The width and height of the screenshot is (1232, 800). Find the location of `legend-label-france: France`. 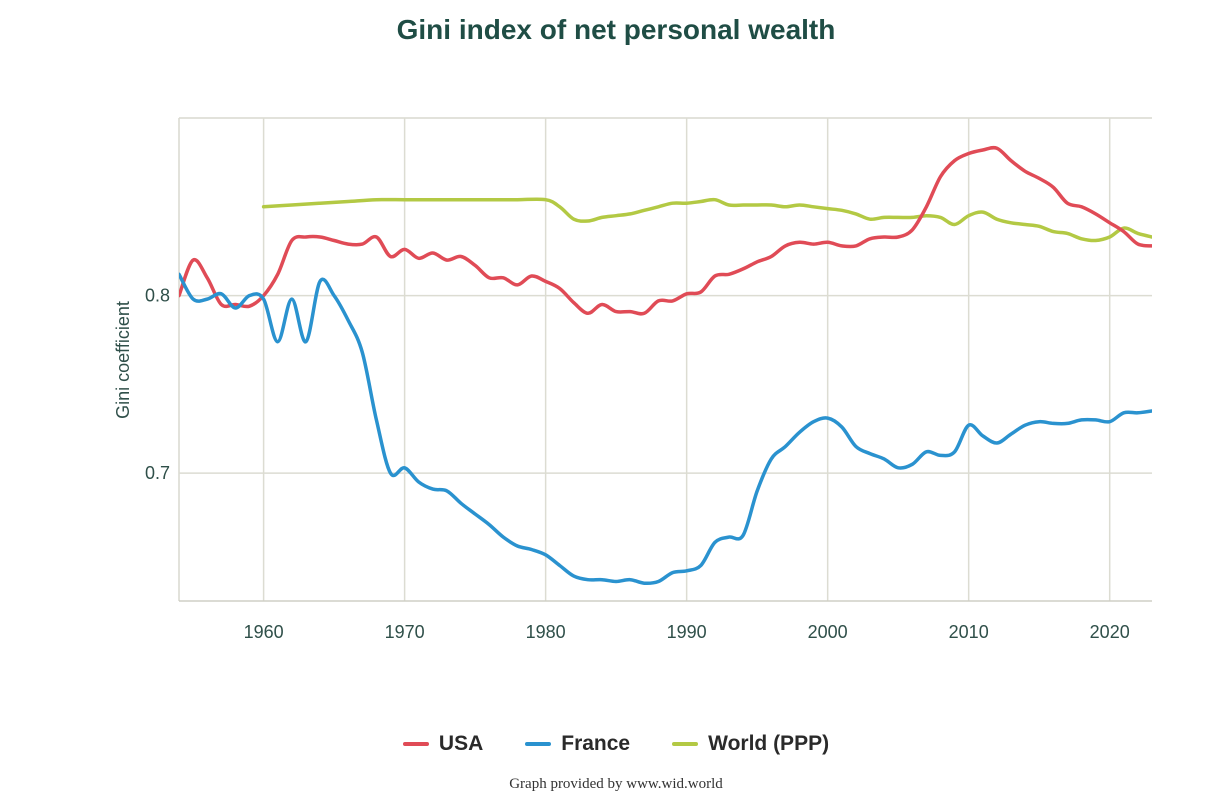

legend-label-france: France is located at coordinates (596, 743).